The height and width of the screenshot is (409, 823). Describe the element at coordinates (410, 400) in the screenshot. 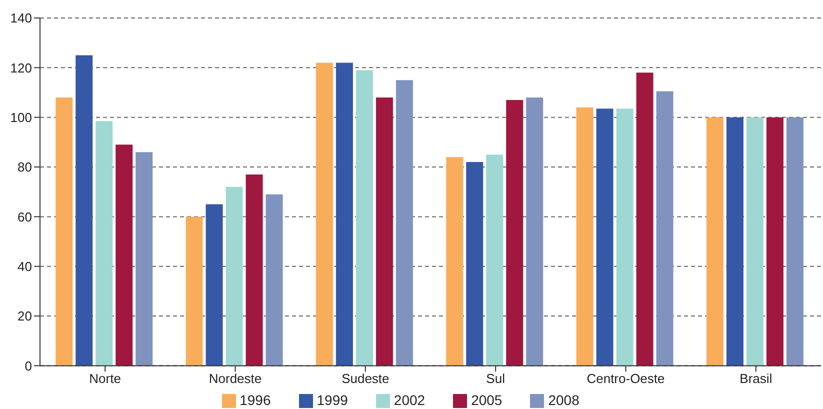

I see `legend-label: 2002` at that location.